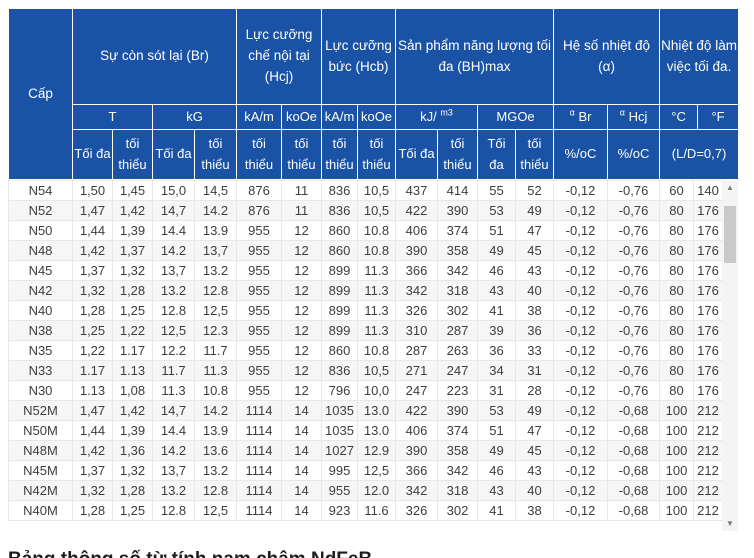  What do you see at coordinates (457, 331) in the screenshot?
I see `value-cell: 287` at bounding box center [457, 331].